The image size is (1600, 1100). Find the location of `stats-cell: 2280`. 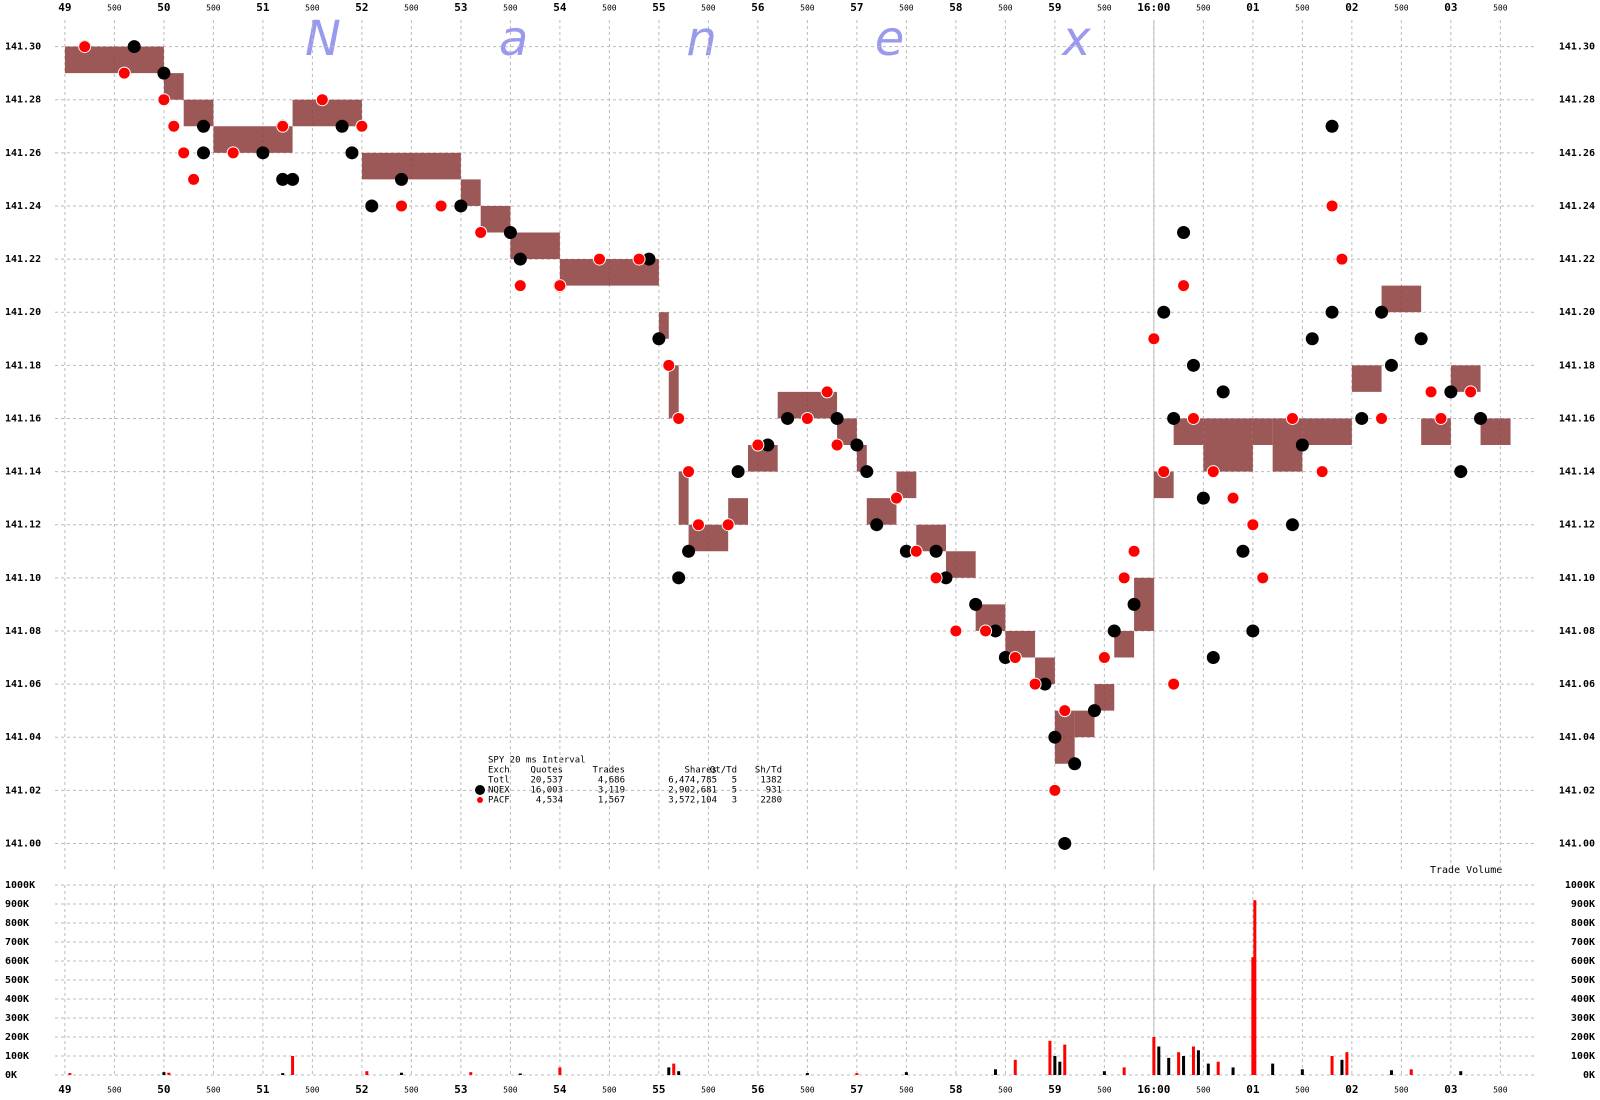

stats-cell: 2280 is located at coordinates (771, 801).